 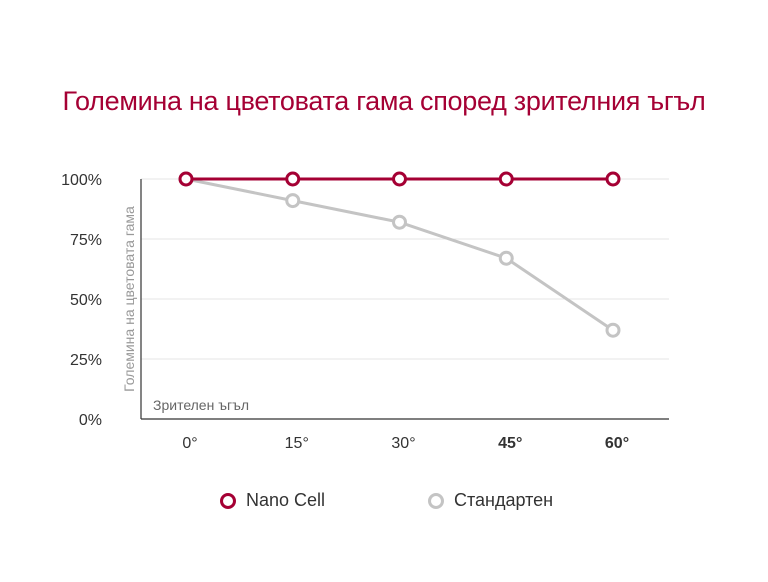 What do you see at coordinates (201, 405) in the screenshot?
I see `x-axis-label: Зрителен ъгъл` at bounding box center [201, 405].